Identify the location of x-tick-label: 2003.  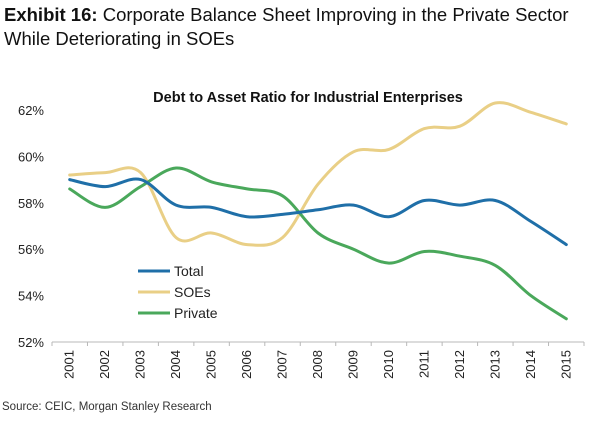
(140, 364).